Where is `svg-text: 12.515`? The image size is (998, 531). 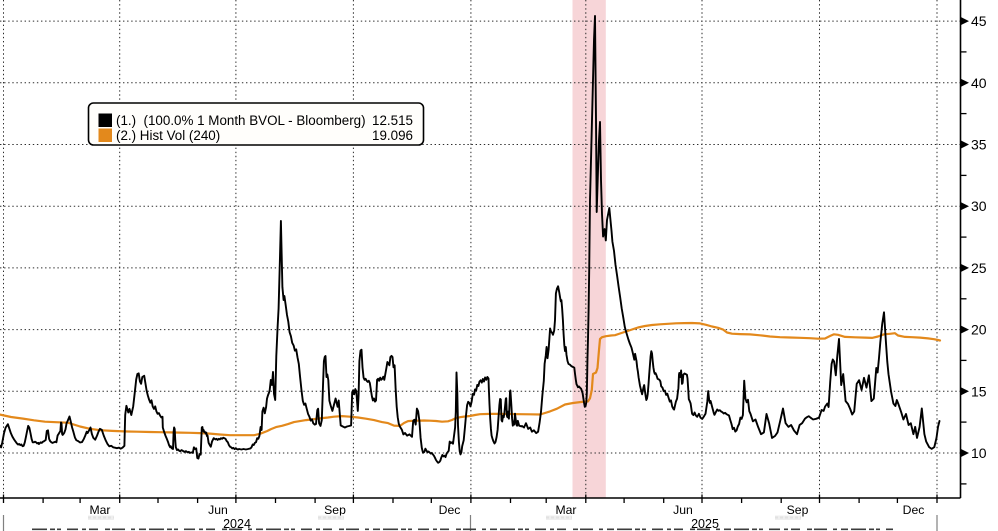 svg-text: 12.515 is located at coordinates (392, 120).